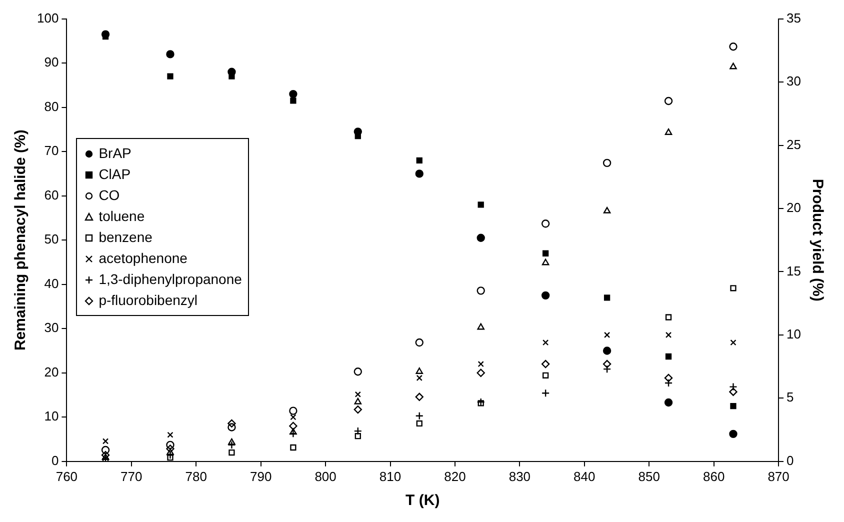 Image resolution: width=844 pixels, height=522 pixels. I want to click on y-tick-label: 50, so click(51, 239).